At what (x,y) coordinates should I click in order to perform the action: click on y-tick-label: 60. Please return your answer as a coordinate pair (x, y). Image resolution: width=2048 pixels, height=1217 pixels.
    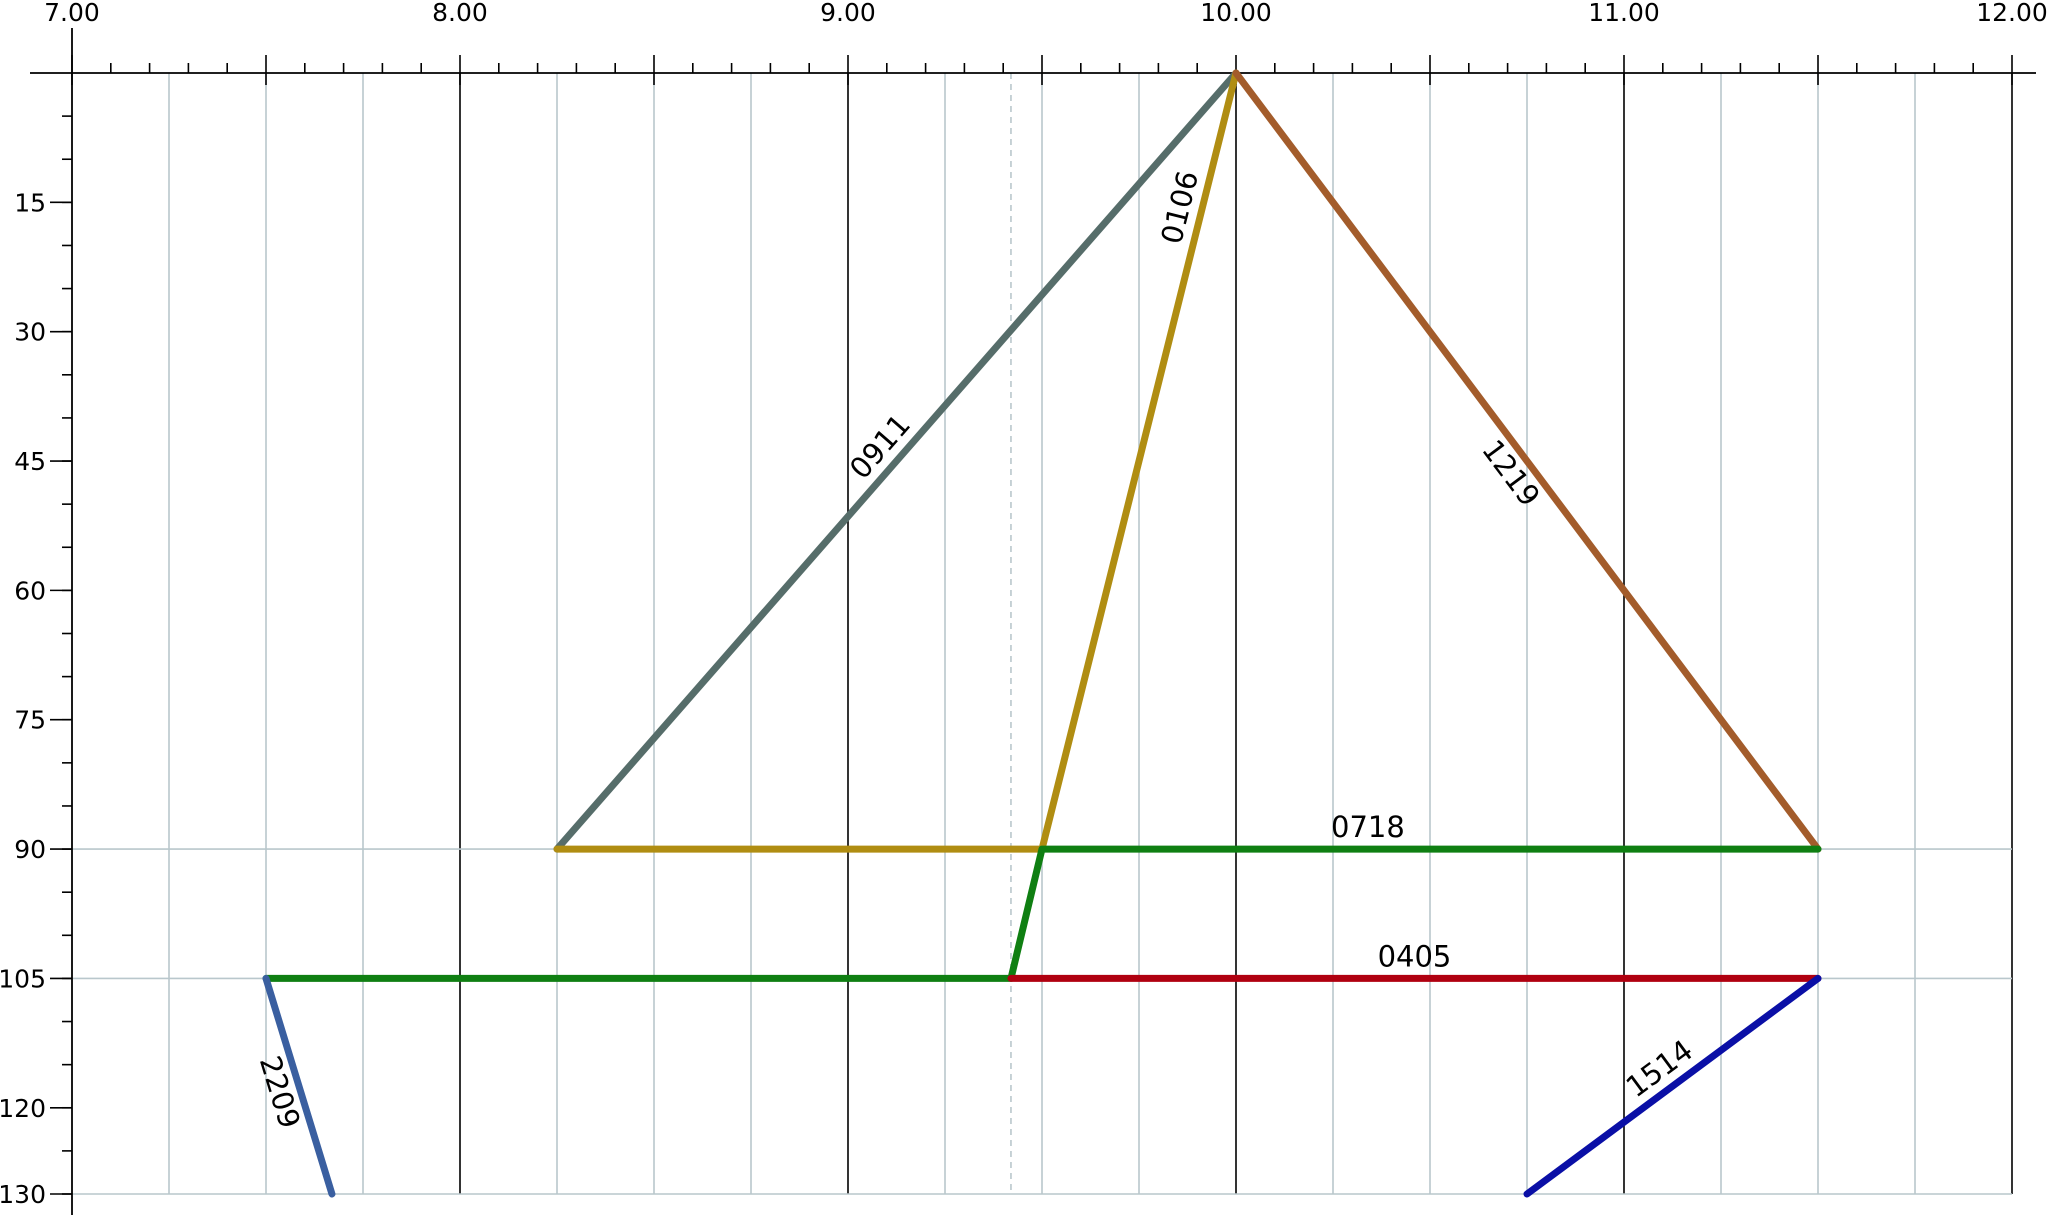
    Looking at the image, I should click on (30, 590).